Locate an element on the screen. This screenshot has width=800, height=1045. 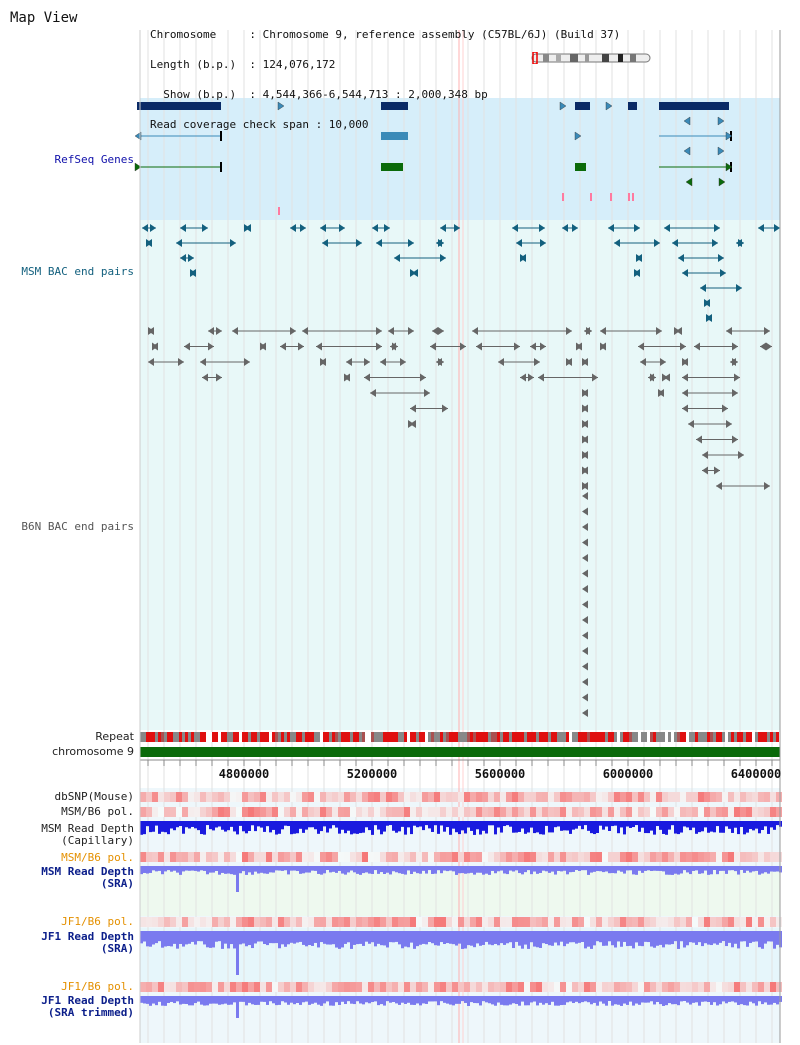
repeat-track is located at coordinates (461, 737).